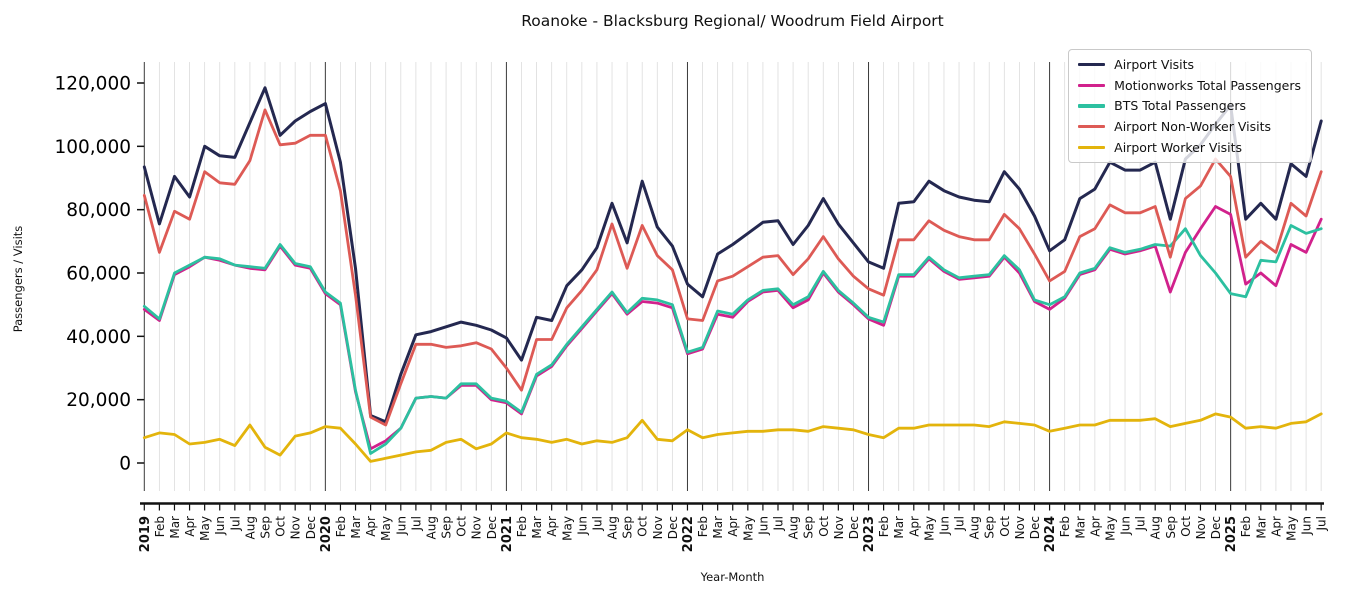 The height and width of the screenshot is (600, 1350). Describe the element at coordinates (92, 147) in the screenshot. I see `y-tick-label: 100,000` at that location.